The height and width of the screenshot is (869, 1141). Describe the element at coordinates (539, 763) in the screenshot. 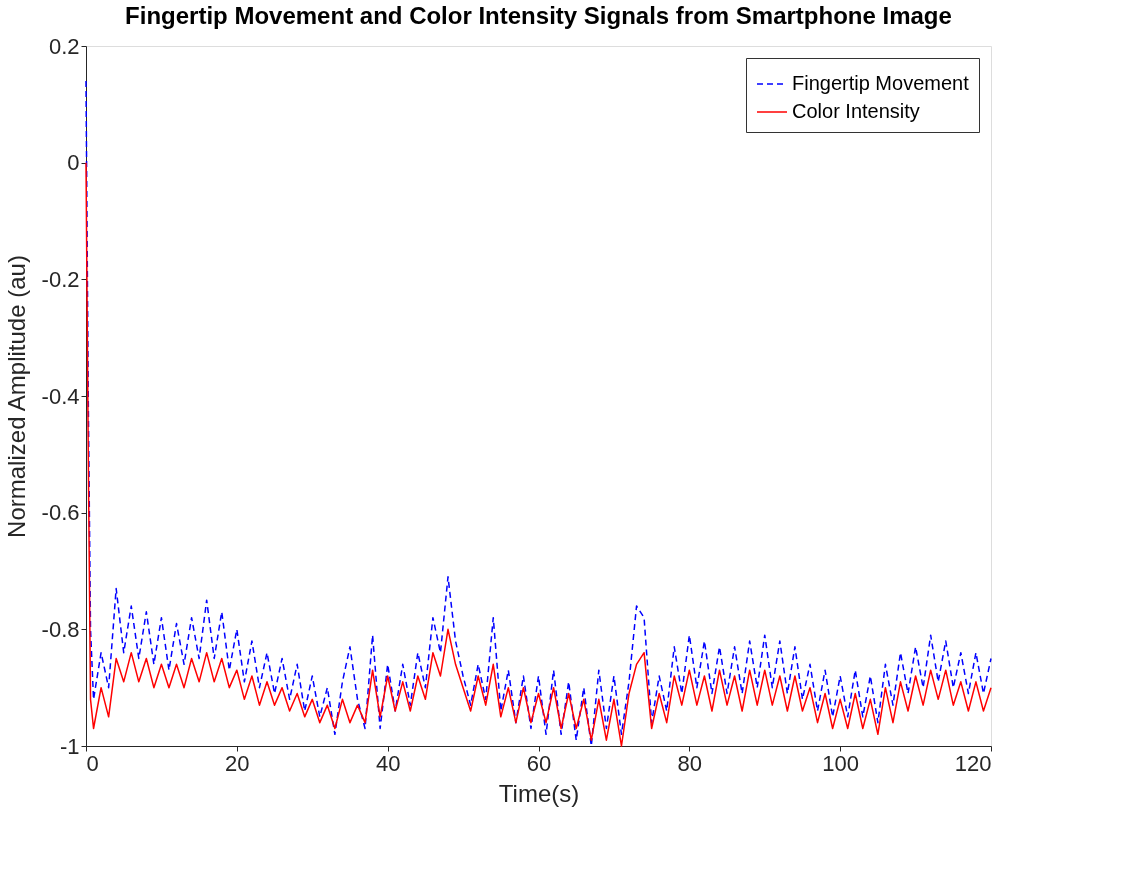

I see `x-tick-label: 60` at that location.